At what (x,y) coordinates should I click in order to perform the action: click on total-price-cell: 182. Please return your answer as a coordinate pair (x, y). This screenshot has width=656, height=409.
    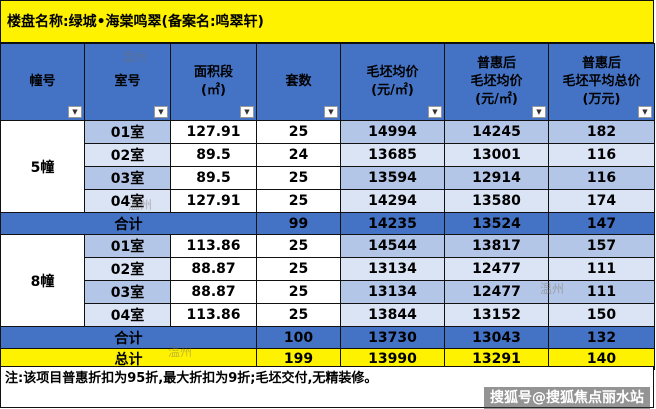
    Looking at the image, I should click on (601, 132).